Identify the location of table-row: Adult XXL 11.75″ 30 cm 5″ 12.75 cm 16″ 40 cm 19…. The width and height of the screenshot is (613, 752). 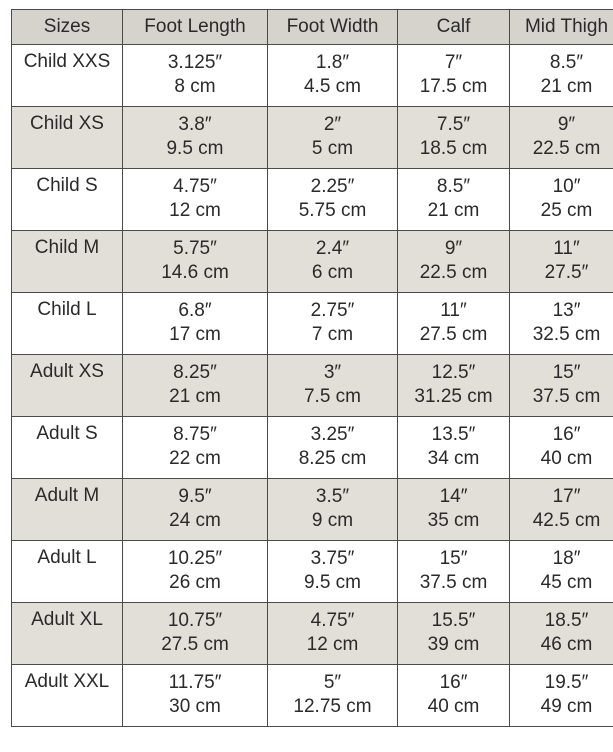
(312, 695).